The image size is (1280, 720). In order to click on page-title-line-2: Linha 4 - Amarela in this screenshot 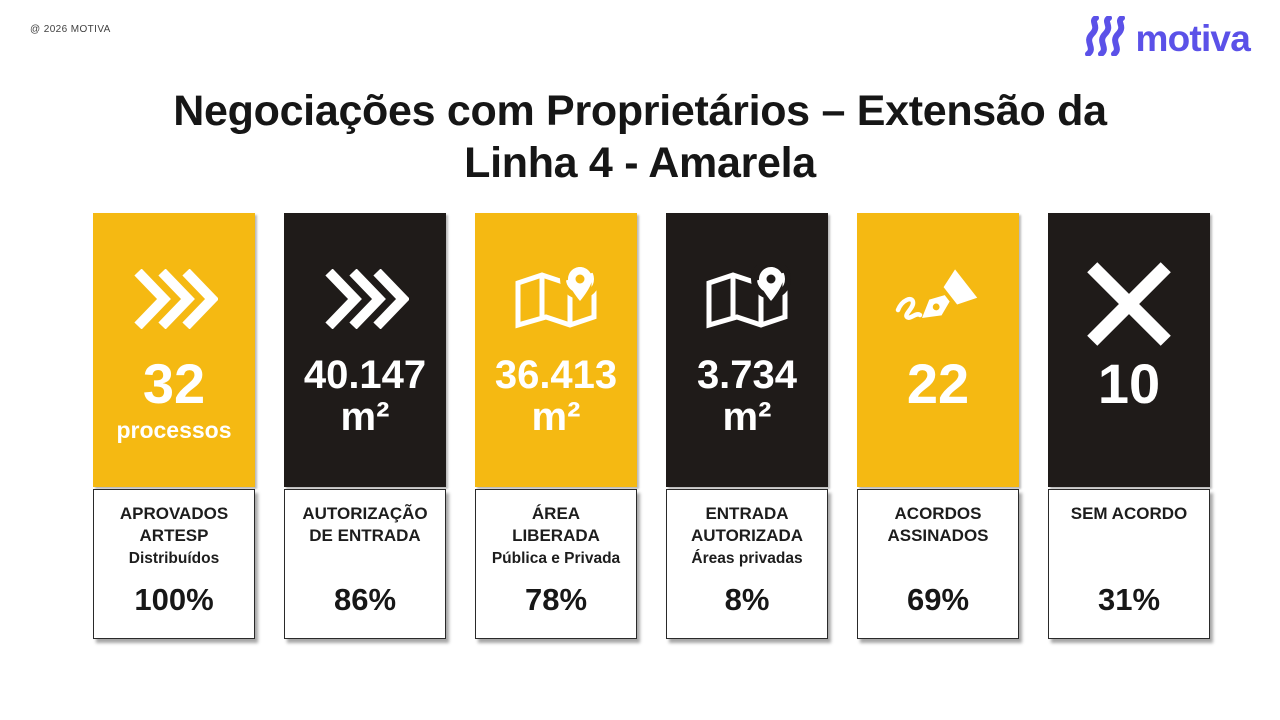, I will do `click(640, 162)`.